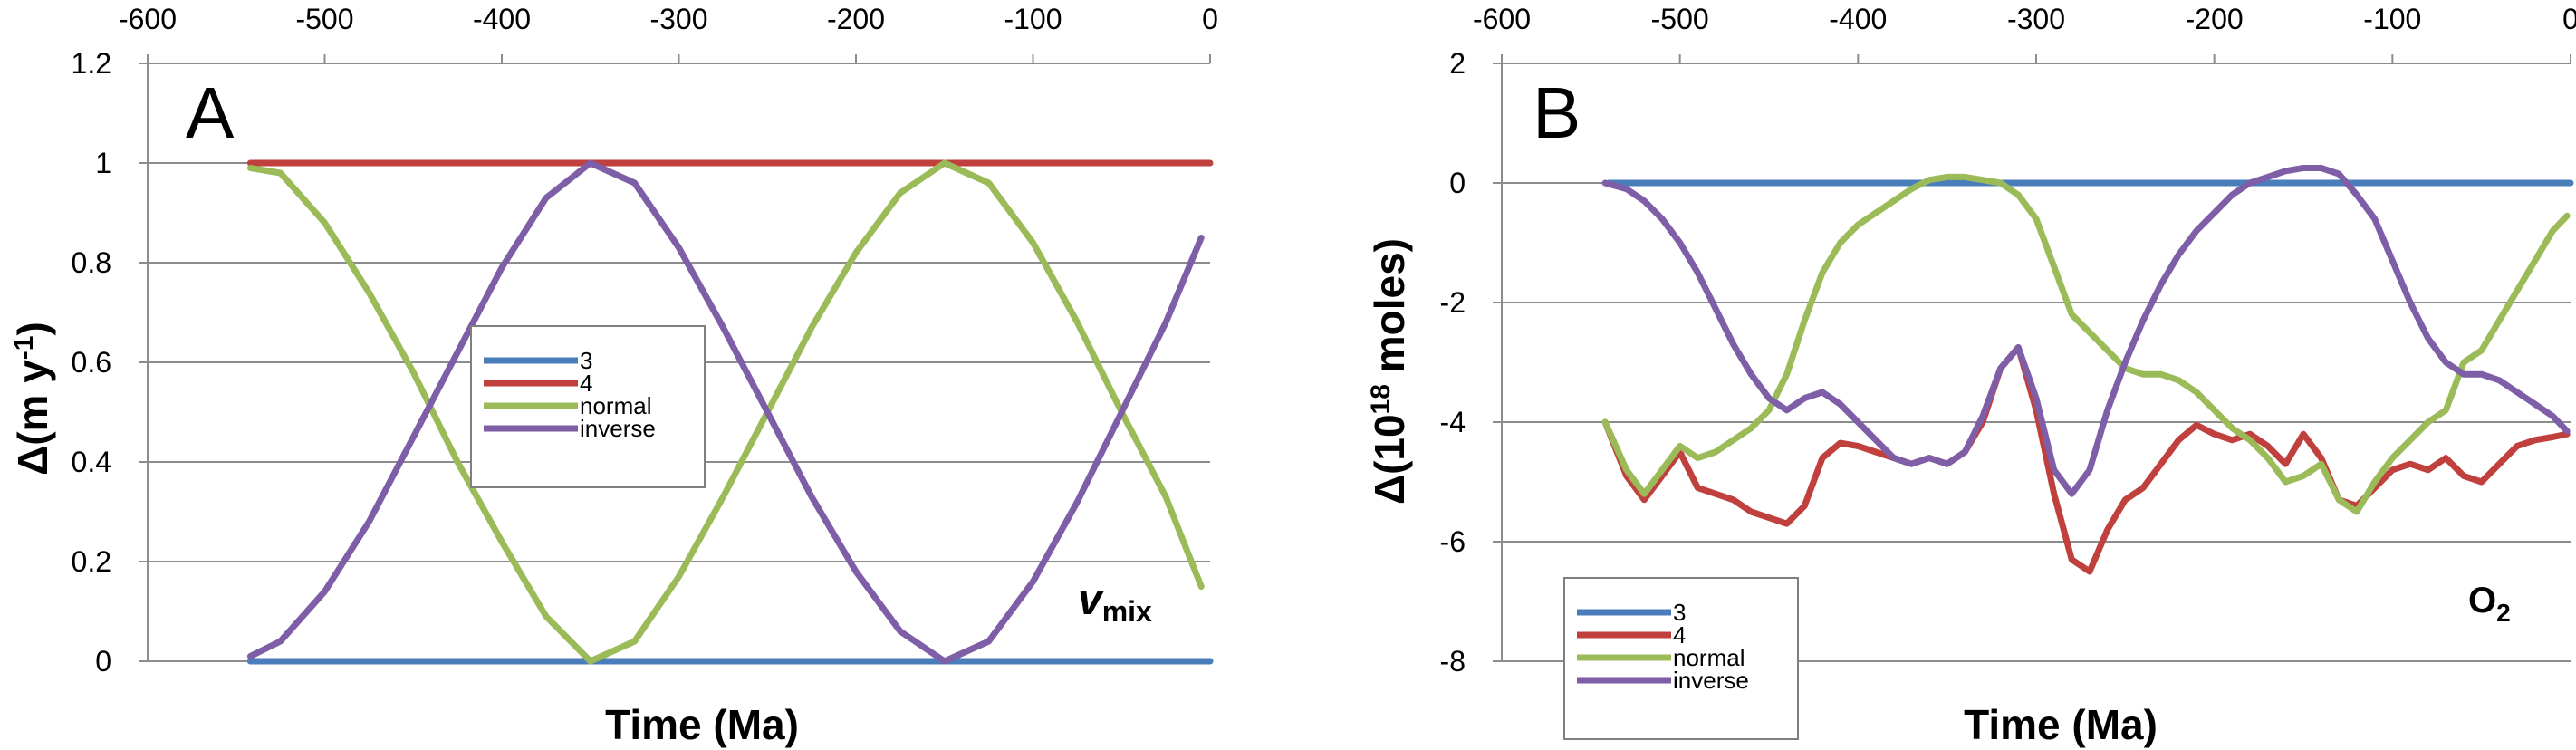 This screenshot has height=750, width=2576. Describe the element at coordinates (103, 163) in the screenshot. I see `panel-a-y-tick-label: 1` at that location.